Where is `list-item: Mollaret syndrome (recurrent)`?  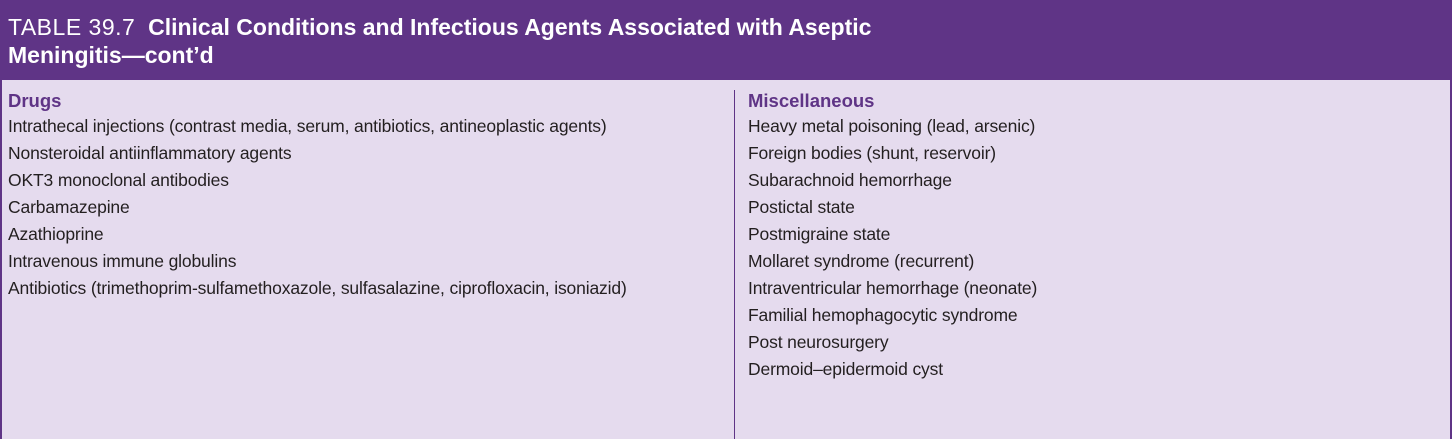
list-item: Mollaret syndrome (recurrent) is located at coordinates (861, 261).